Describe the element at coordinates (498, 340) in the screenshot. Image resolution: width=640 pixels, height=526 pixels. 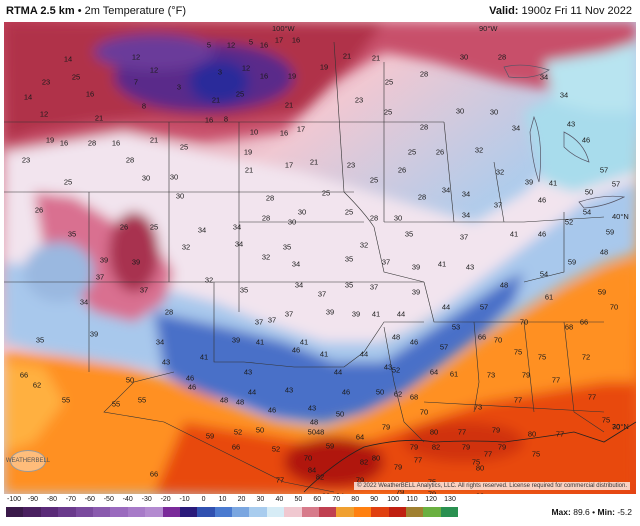
I see `station-temp-label: 70` at that location.